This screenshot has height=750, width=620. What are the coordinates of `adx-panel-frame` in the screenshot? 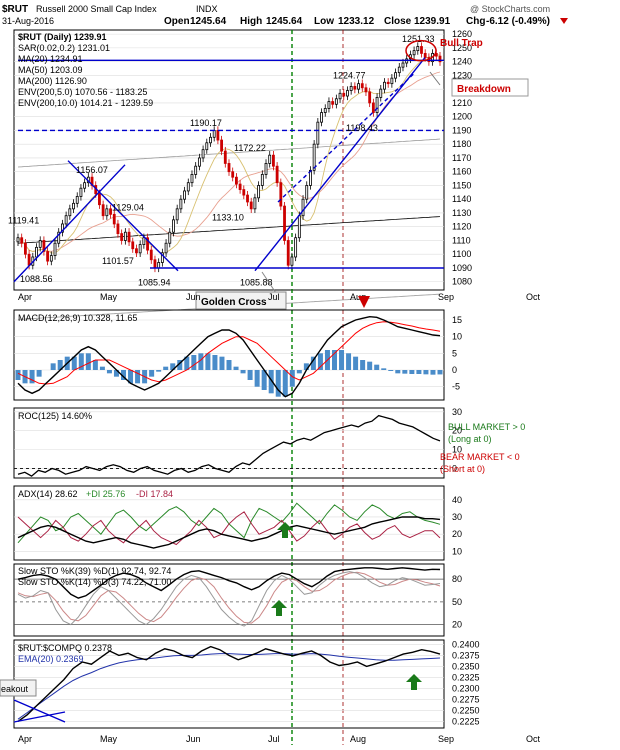 It's located at (229, 523).